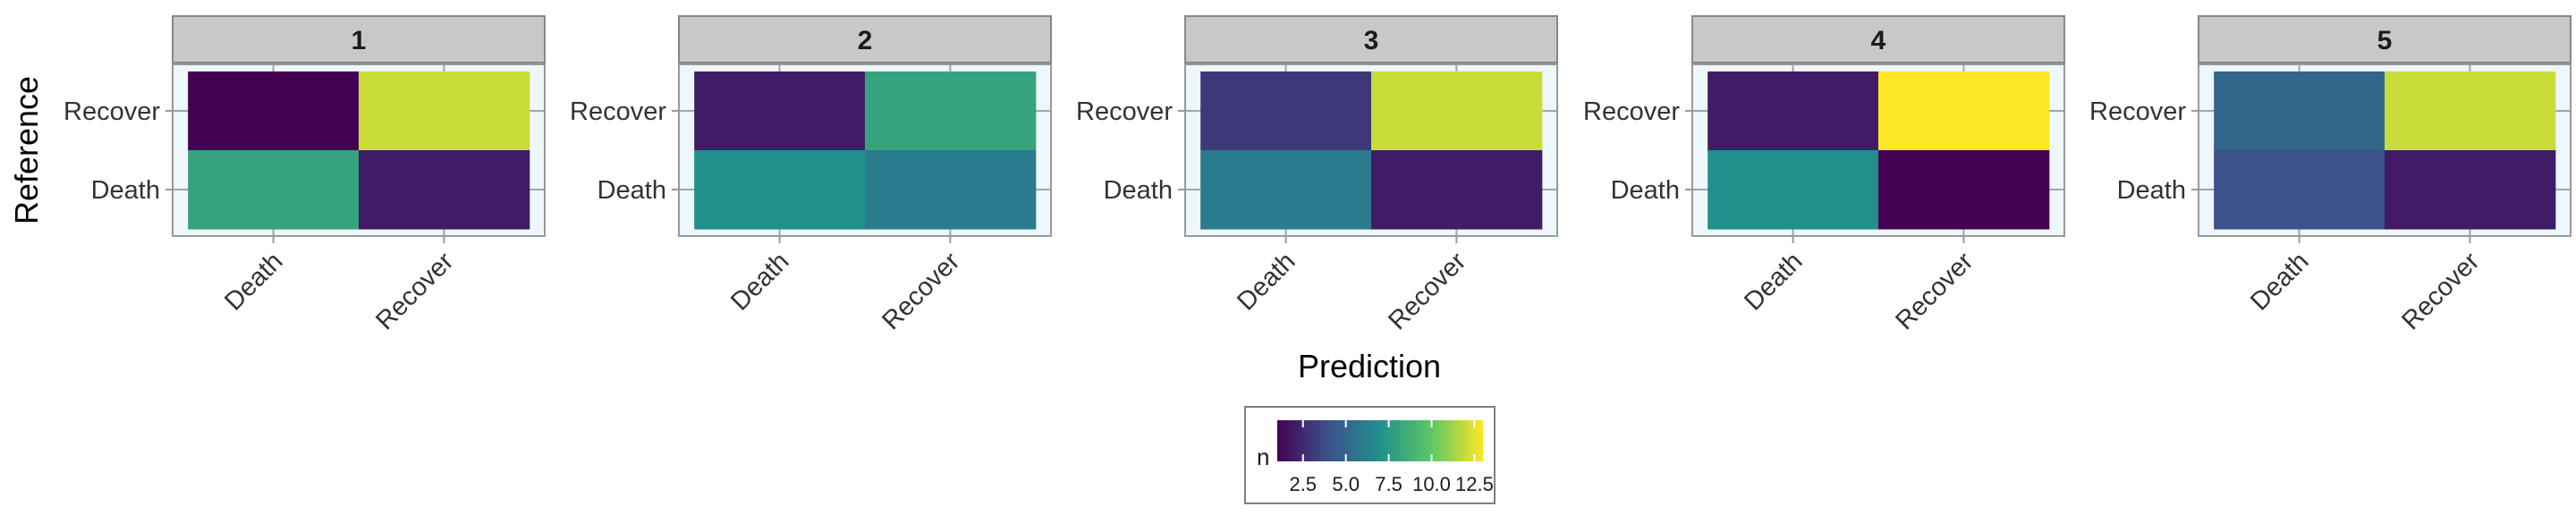 The width and height of the screenshot is (2576, 515). I want to click on facet-panel: 1 Death Recover Death Recover, so click(305, 175).